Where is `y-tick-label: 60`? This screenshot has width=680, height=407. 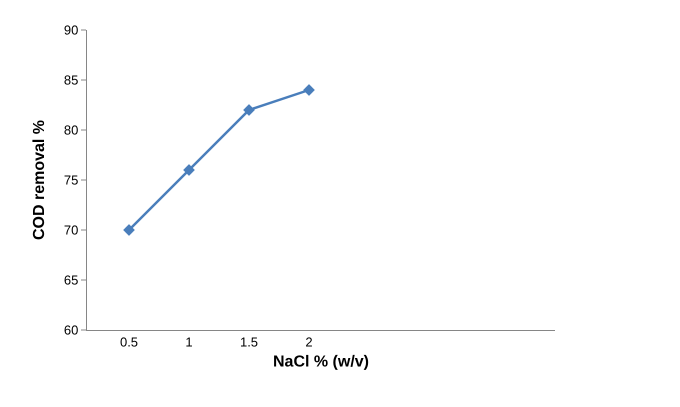
y-tick-label: 60 is located at coordinates (71, 330).